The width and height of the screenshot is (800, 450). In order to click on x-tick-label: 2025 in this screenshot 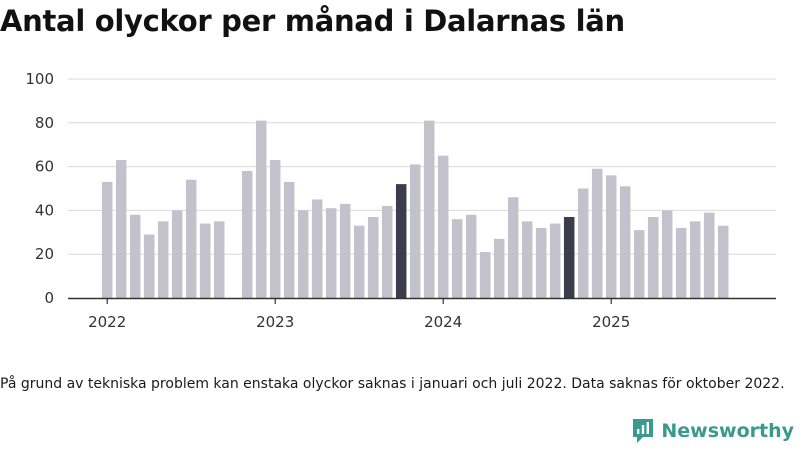, I will do `click(611, 322)`.